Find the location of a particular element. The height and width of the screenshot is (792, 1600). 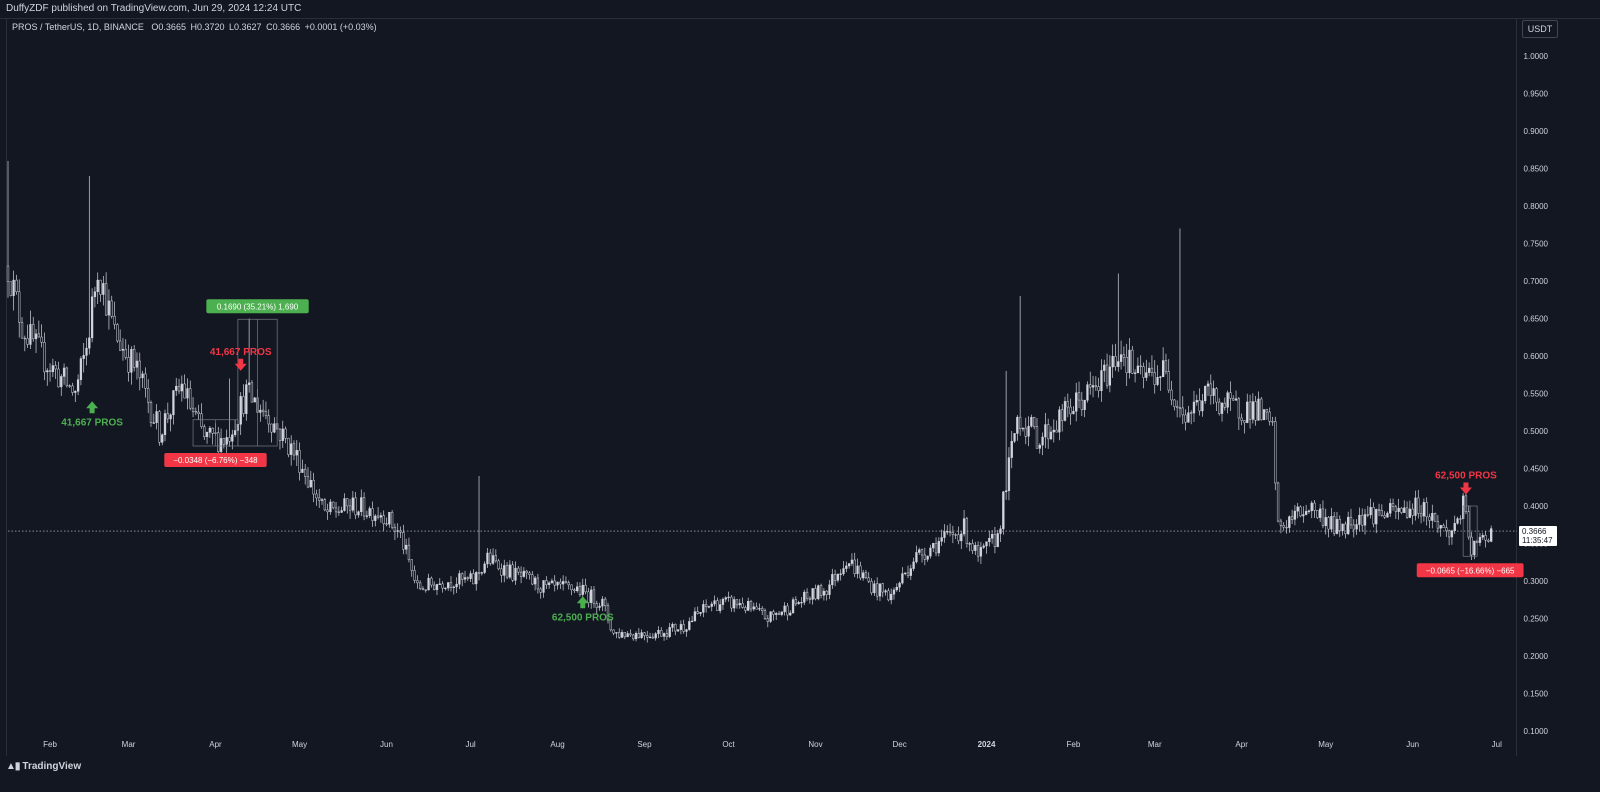

buy-marker: 62,500 PROS is located at coordinates (583, 609).